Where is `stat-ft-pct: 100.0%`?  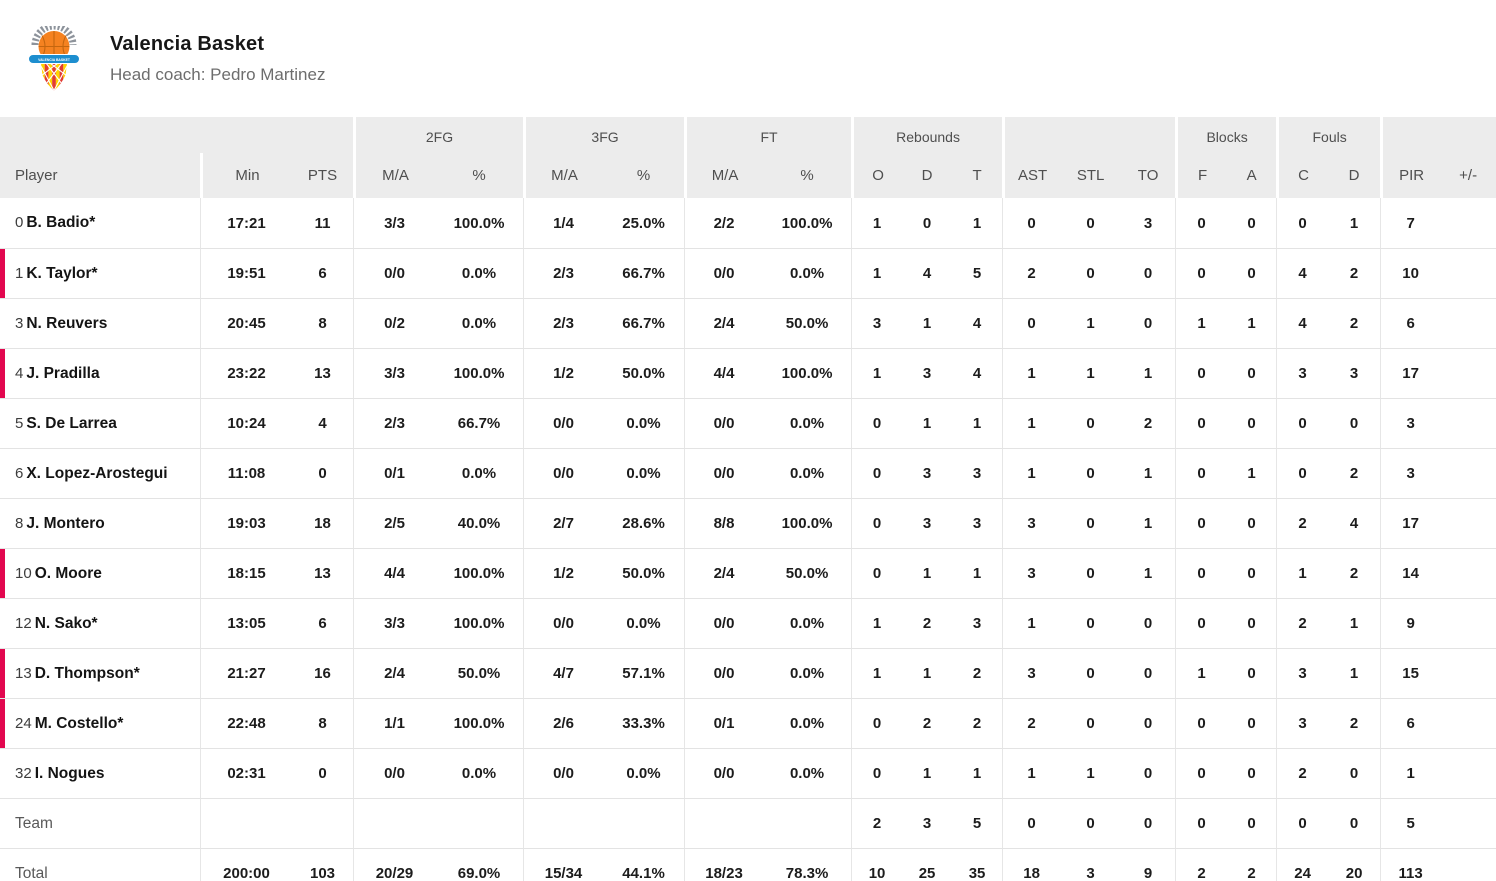 stat-ft-pct: 100.0% is located at coordinates (807, 373).